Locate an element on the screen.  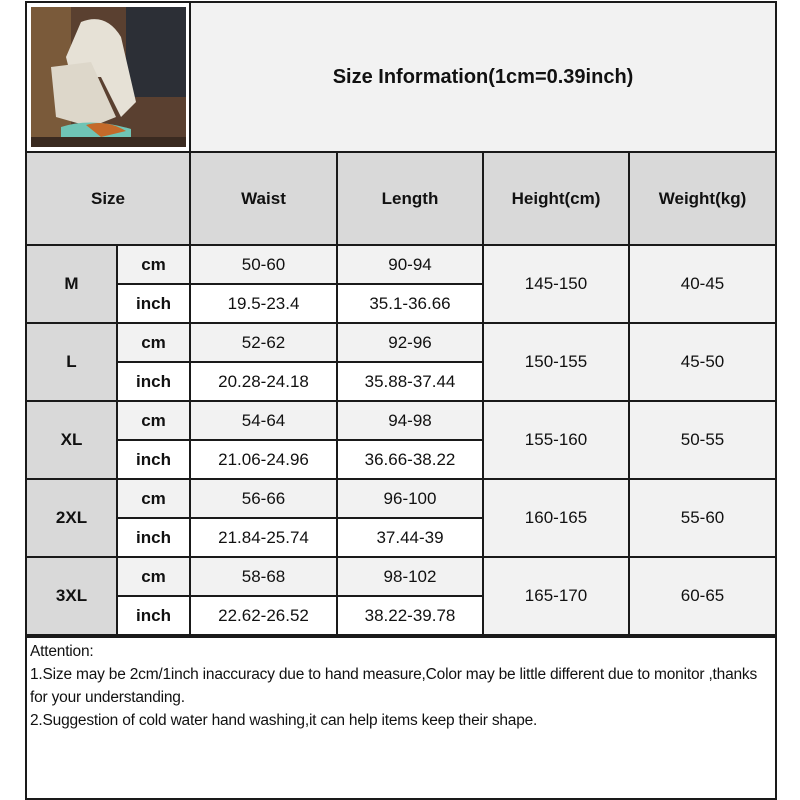
waist-cm: 58-68 is located at coordinates (263, 576).